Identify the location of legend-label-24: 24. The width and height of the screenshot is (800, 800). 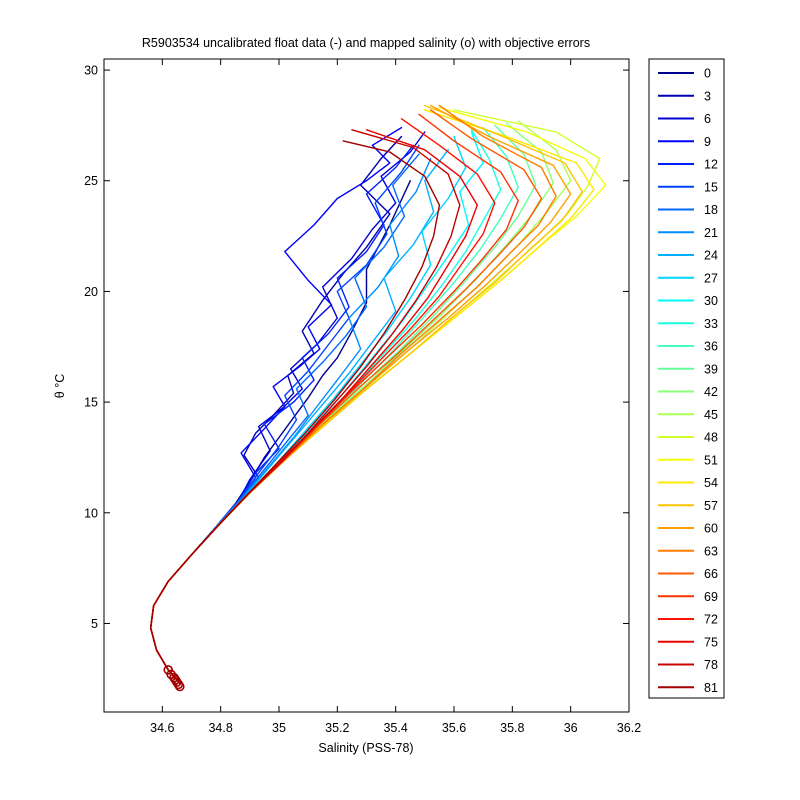
(711, 256).